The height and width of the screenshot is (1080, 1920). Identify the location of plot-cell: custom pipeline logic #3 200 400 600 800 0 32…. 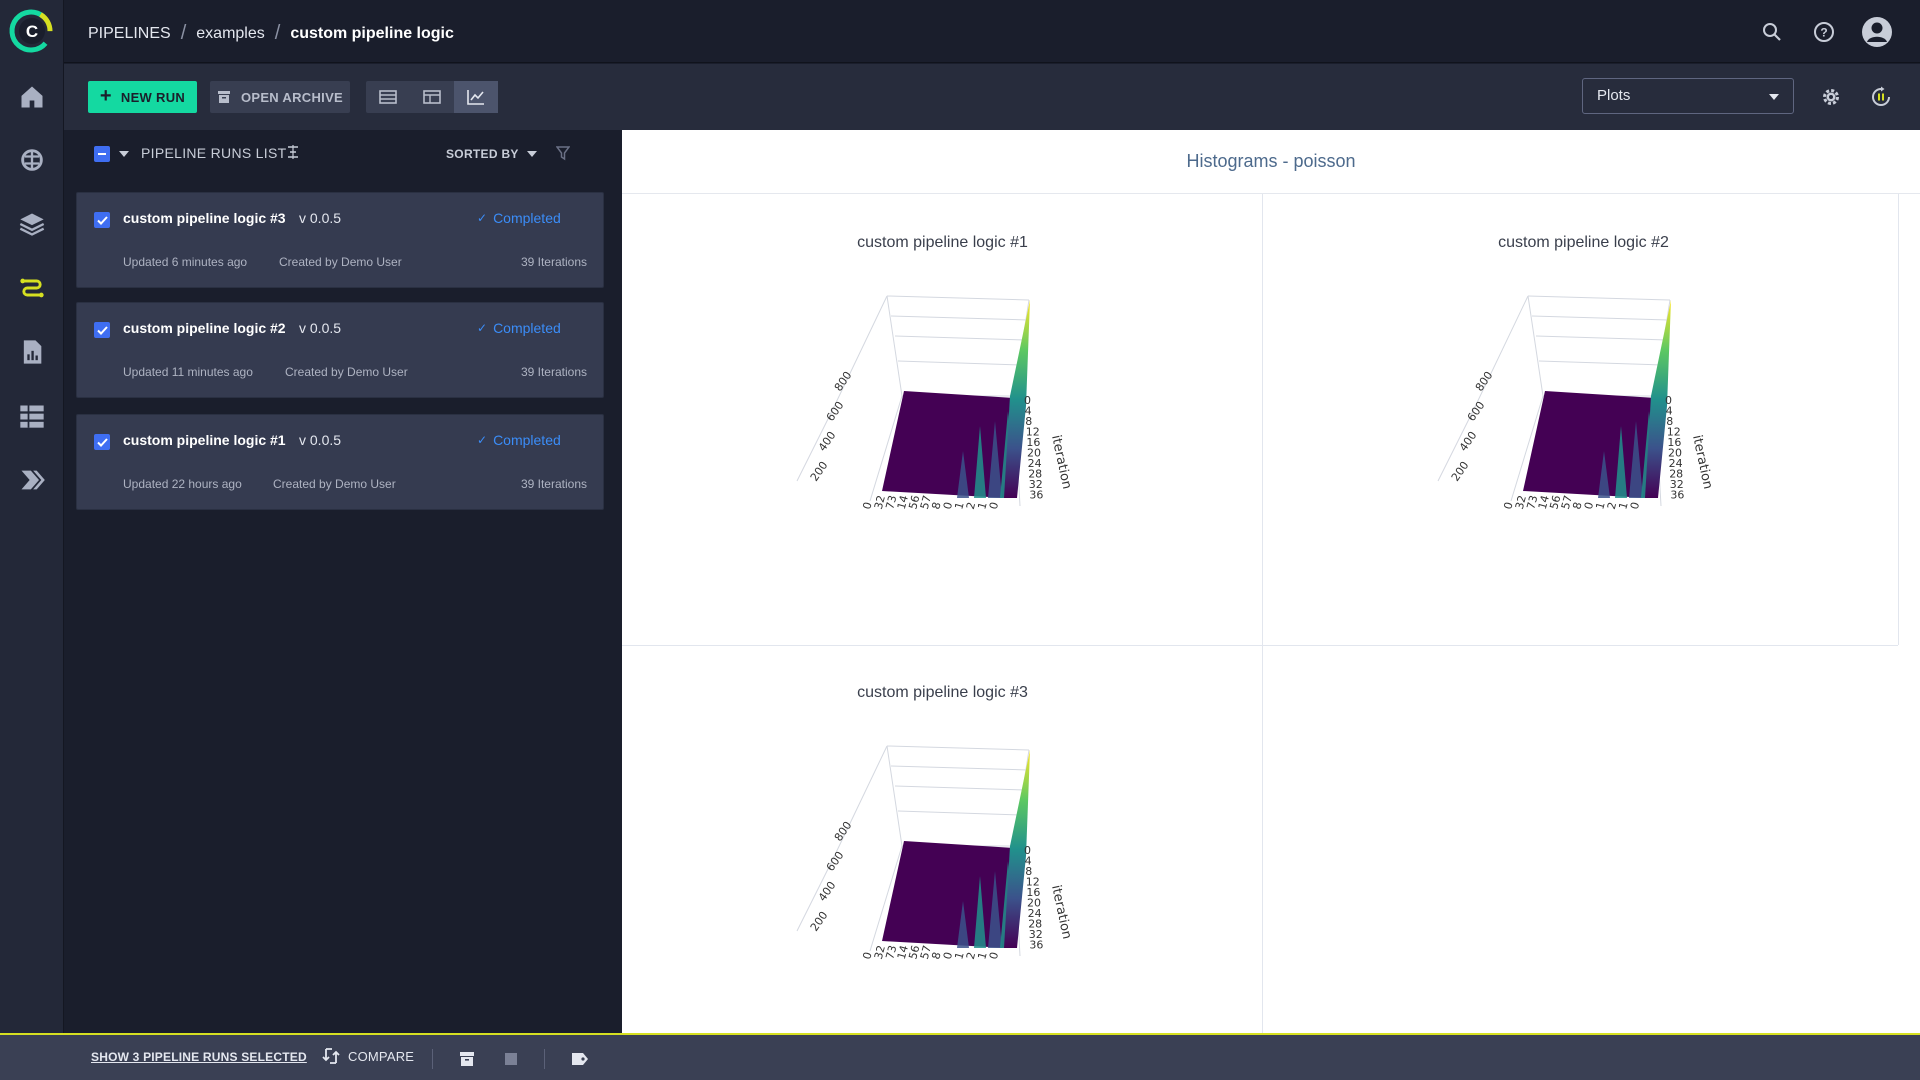
(942, 805).